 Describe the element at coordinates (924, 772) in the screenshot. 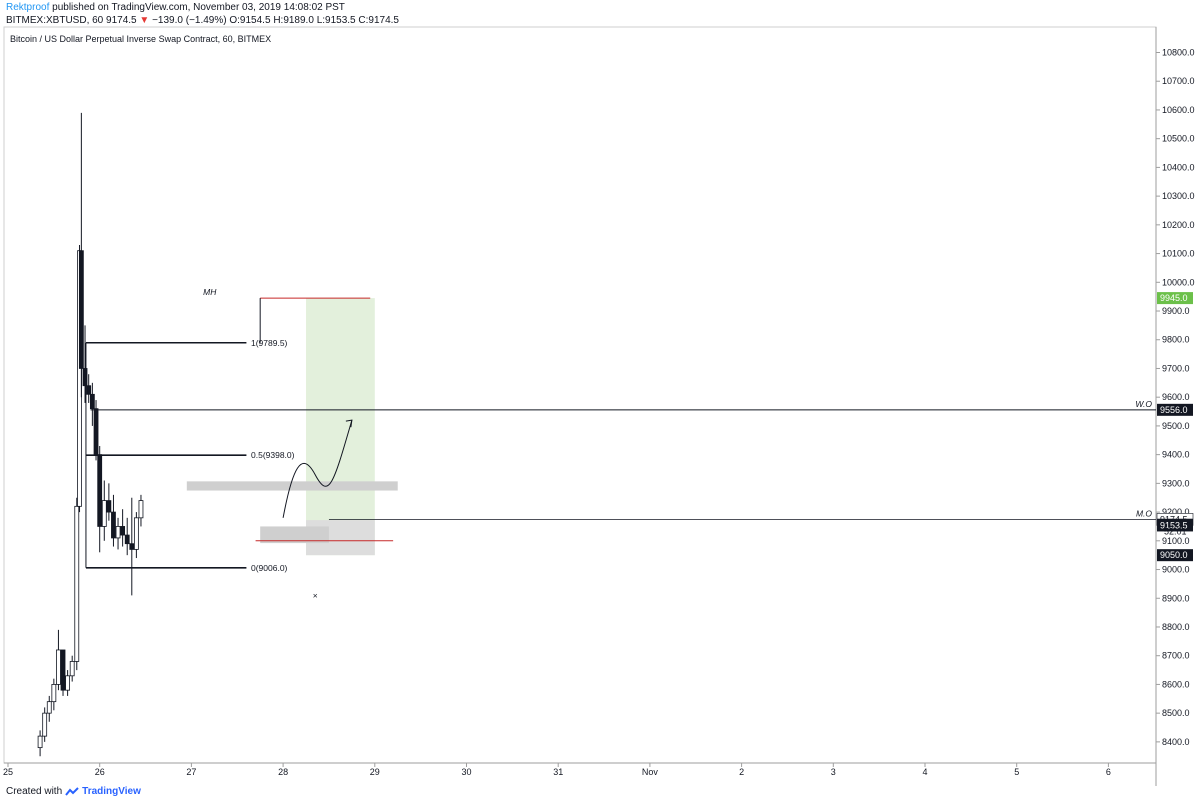

I see `x-tick-label: 4` at that location.